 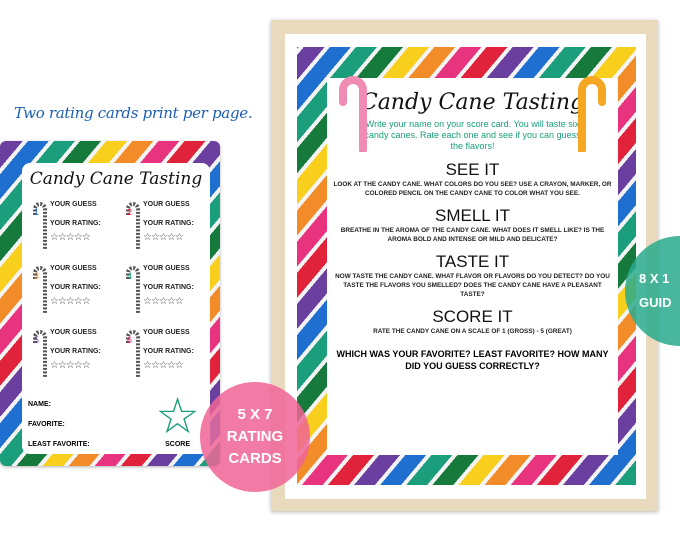 I want to click on rating-item: 3 YOUR GUESS YOUR RATING: ☆☆☆☆☆, so click(x=74, y=293).